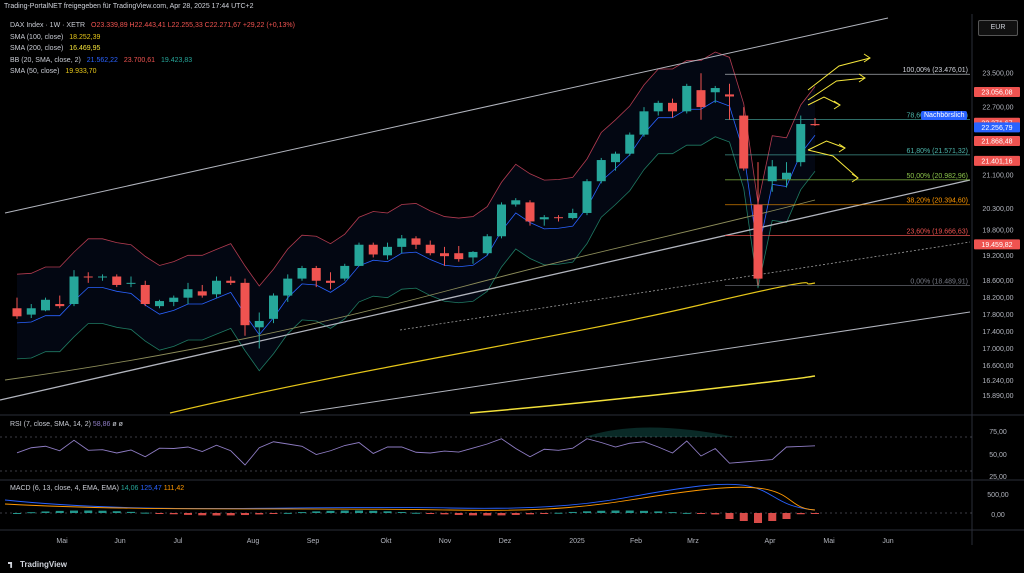 The height and width of the screenshot is (573, 1024). Describe the element at coordinates (50, 424) in the screenshot. I see `rsi-label: RSI (7, close, SMA, 14, 2)` at that location.